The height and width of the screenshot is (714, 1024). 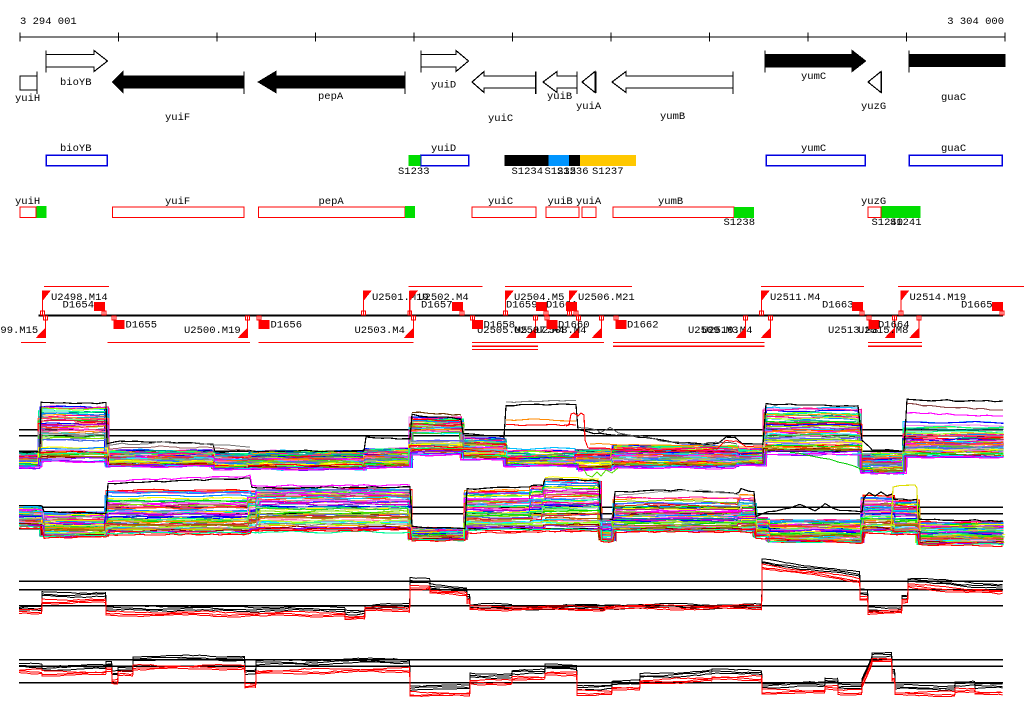 I want to click on svg-text: D1662, so click(x=643, y=326).